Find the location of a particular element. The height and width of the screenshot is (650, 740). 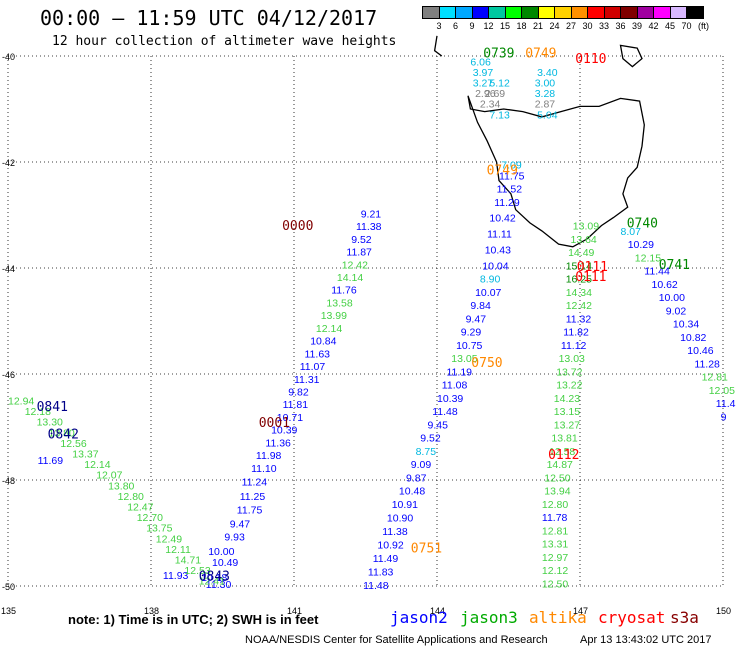

wave-height-value: 11.44 is located at coordinates (657, 272).